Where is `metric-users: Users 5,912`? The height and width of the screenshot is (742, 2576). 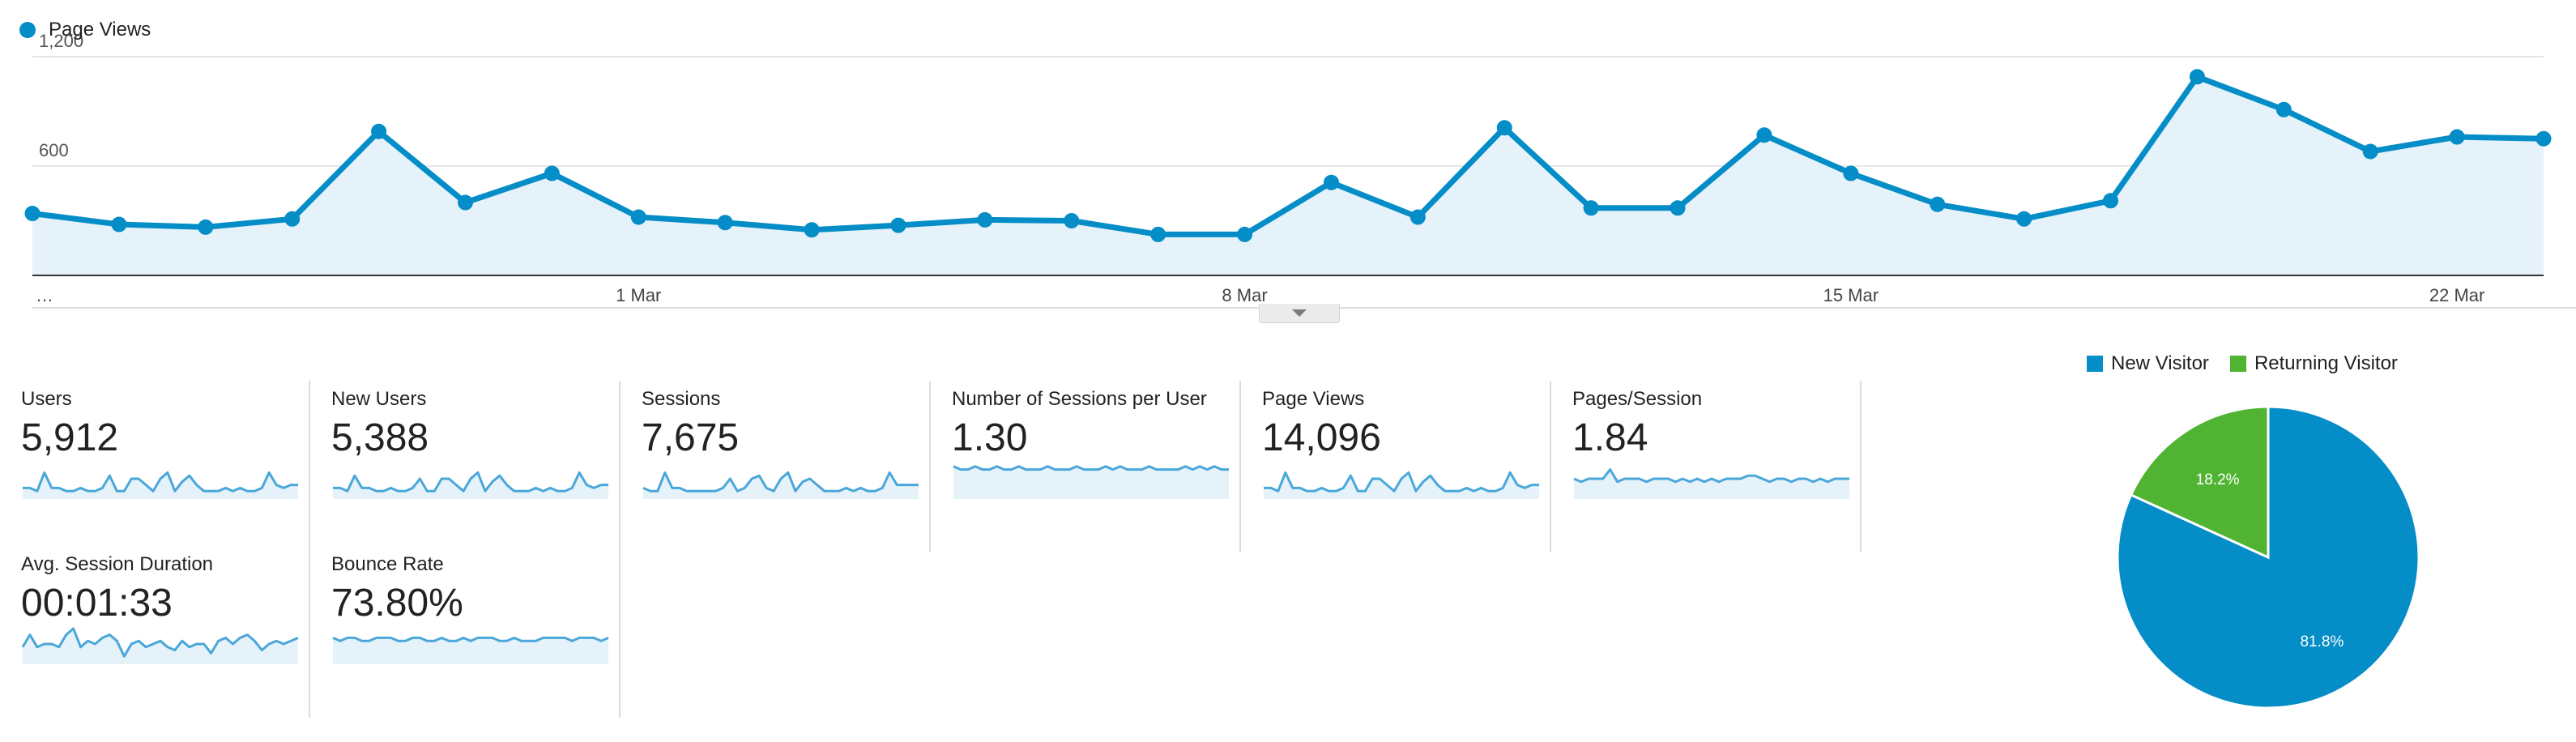
metric-users: Users 5,912 is located at coordinates (155, 466).